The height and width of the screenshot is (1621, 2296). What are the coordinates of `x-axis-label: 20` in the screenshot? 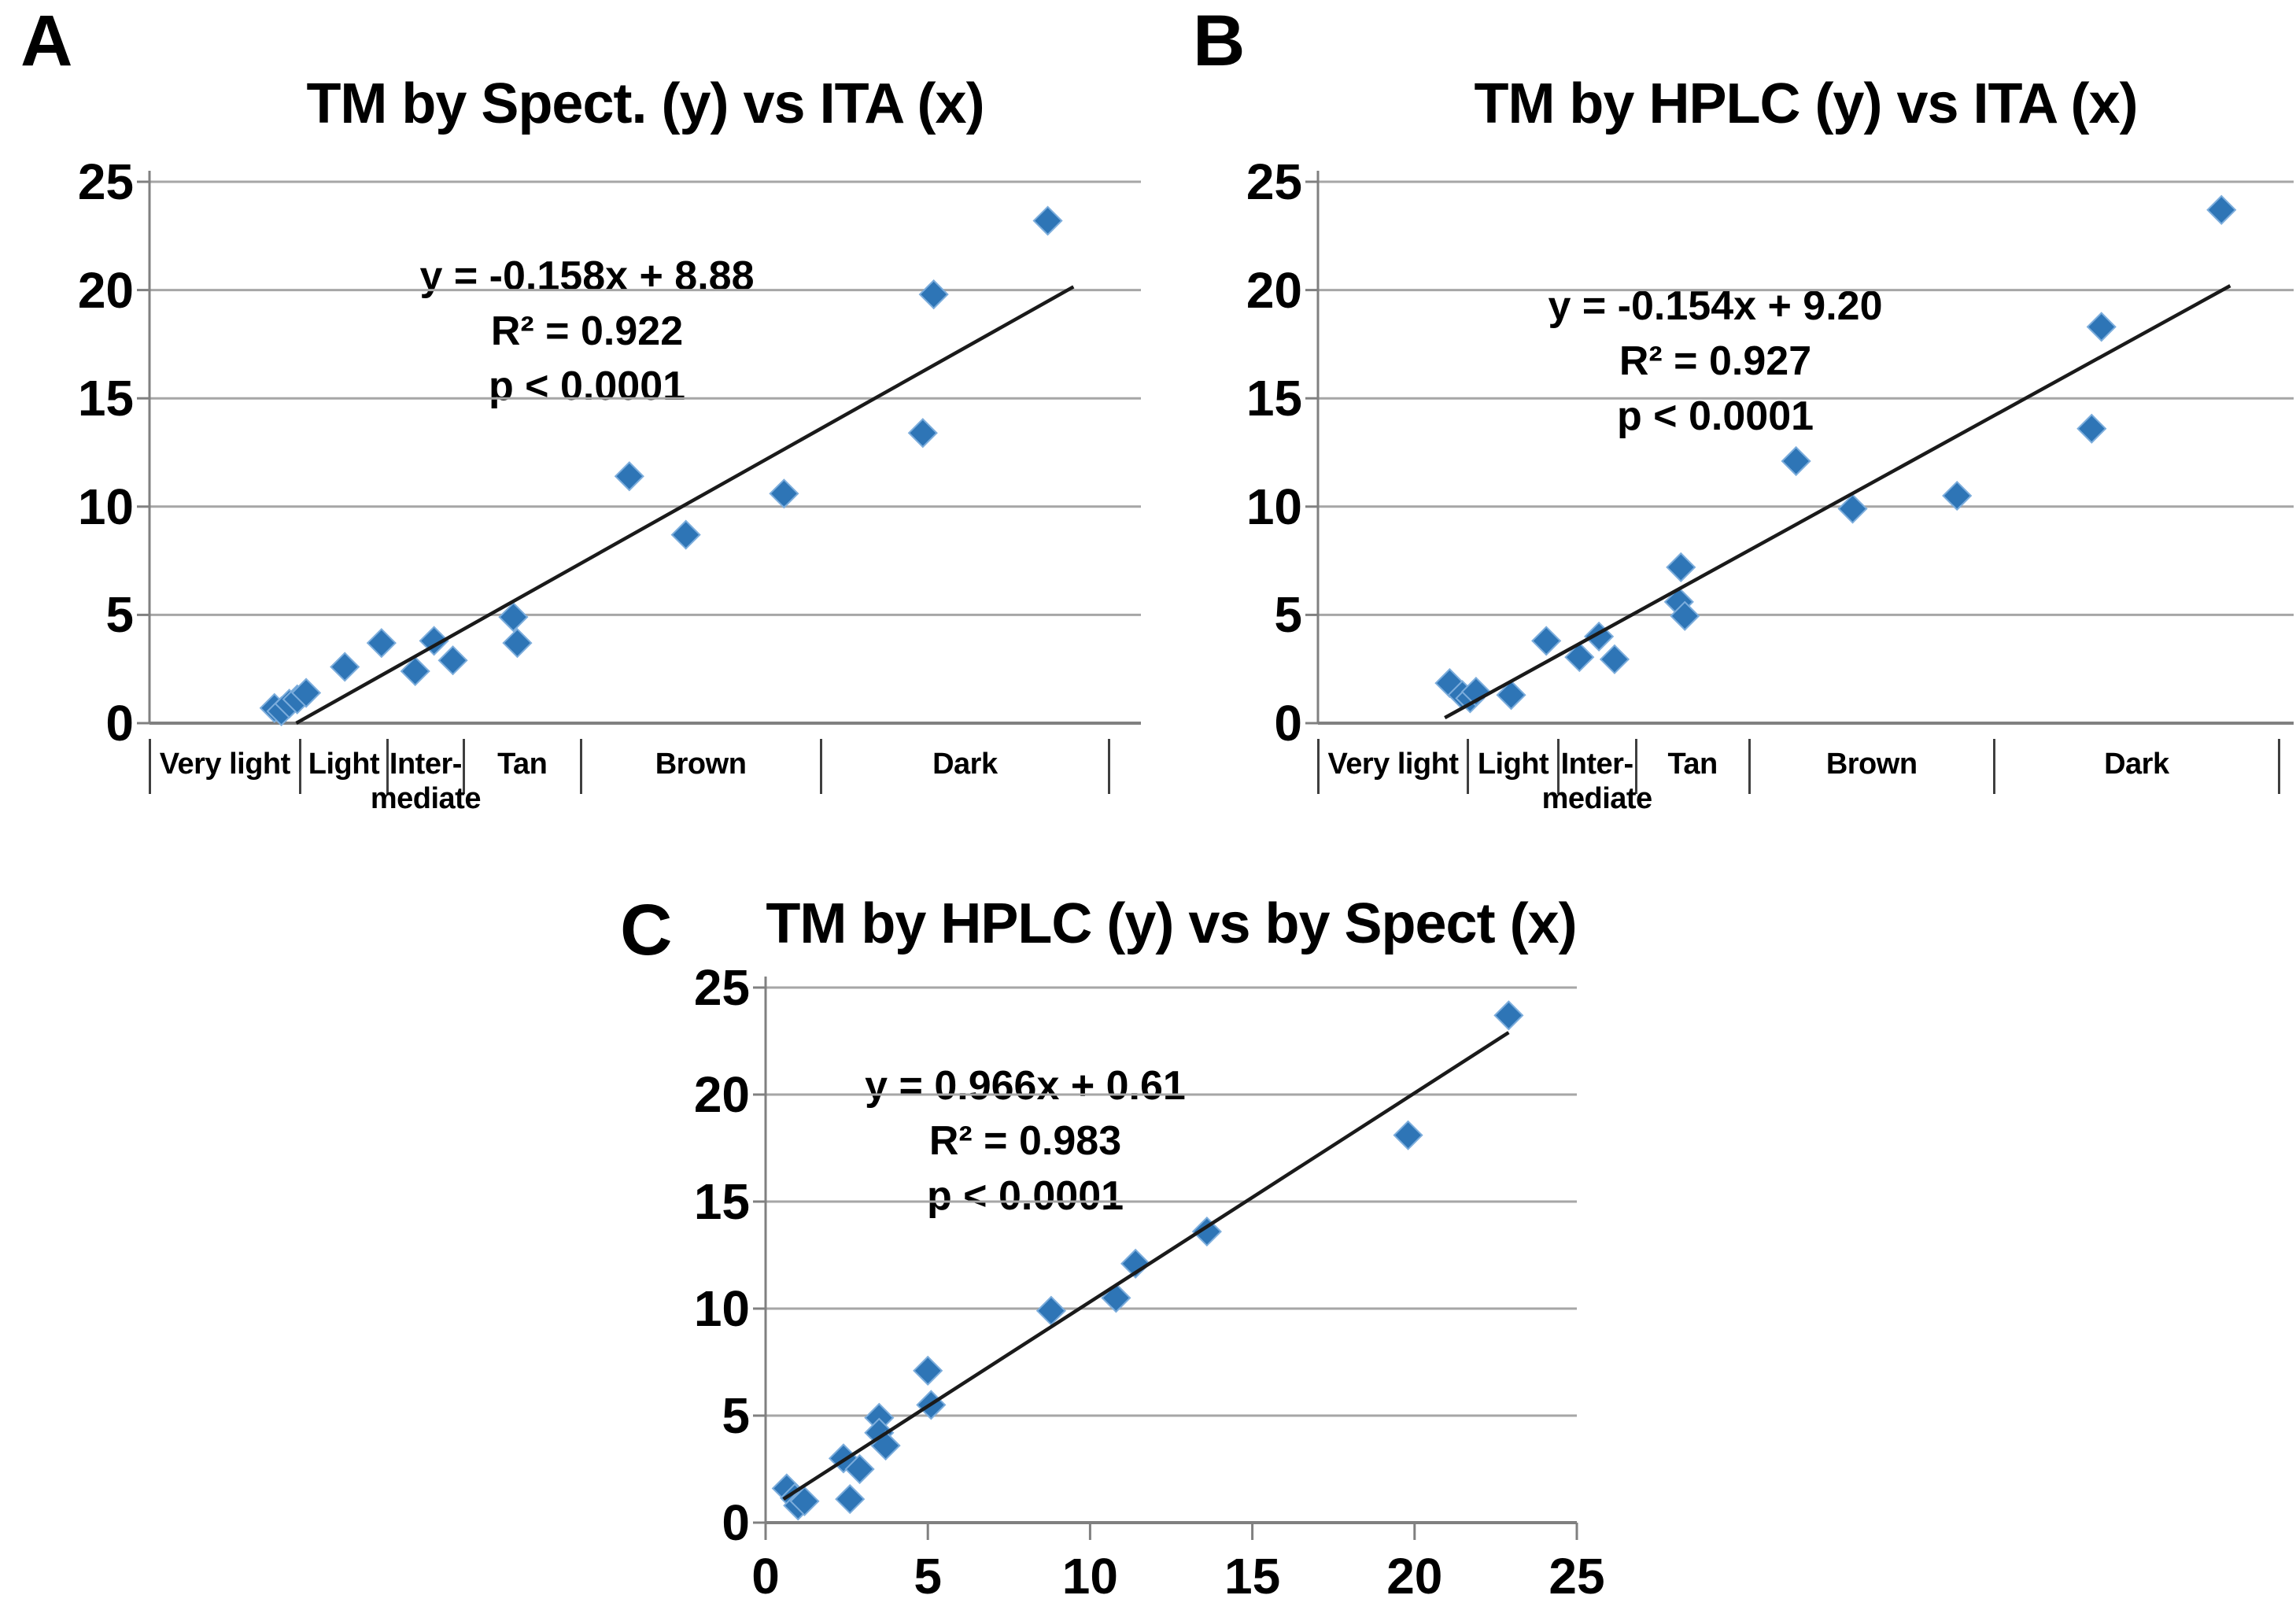 It's located at (1414, 1576).